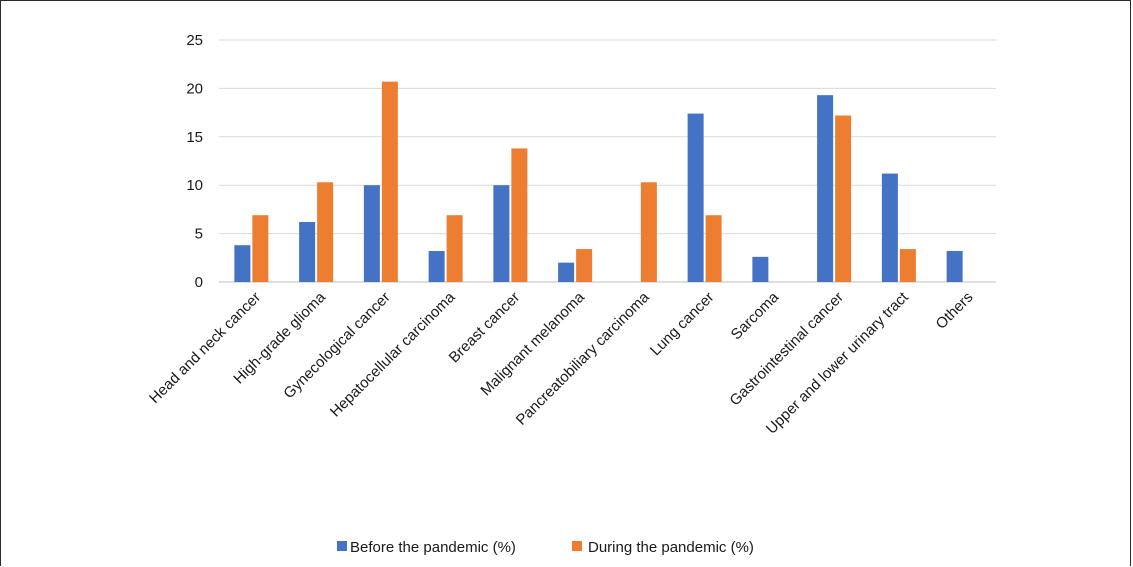 This screenshot has height=567, width=1133. I want to click on bar-before-hepatocellular-carcinoma, so click(436, 266).